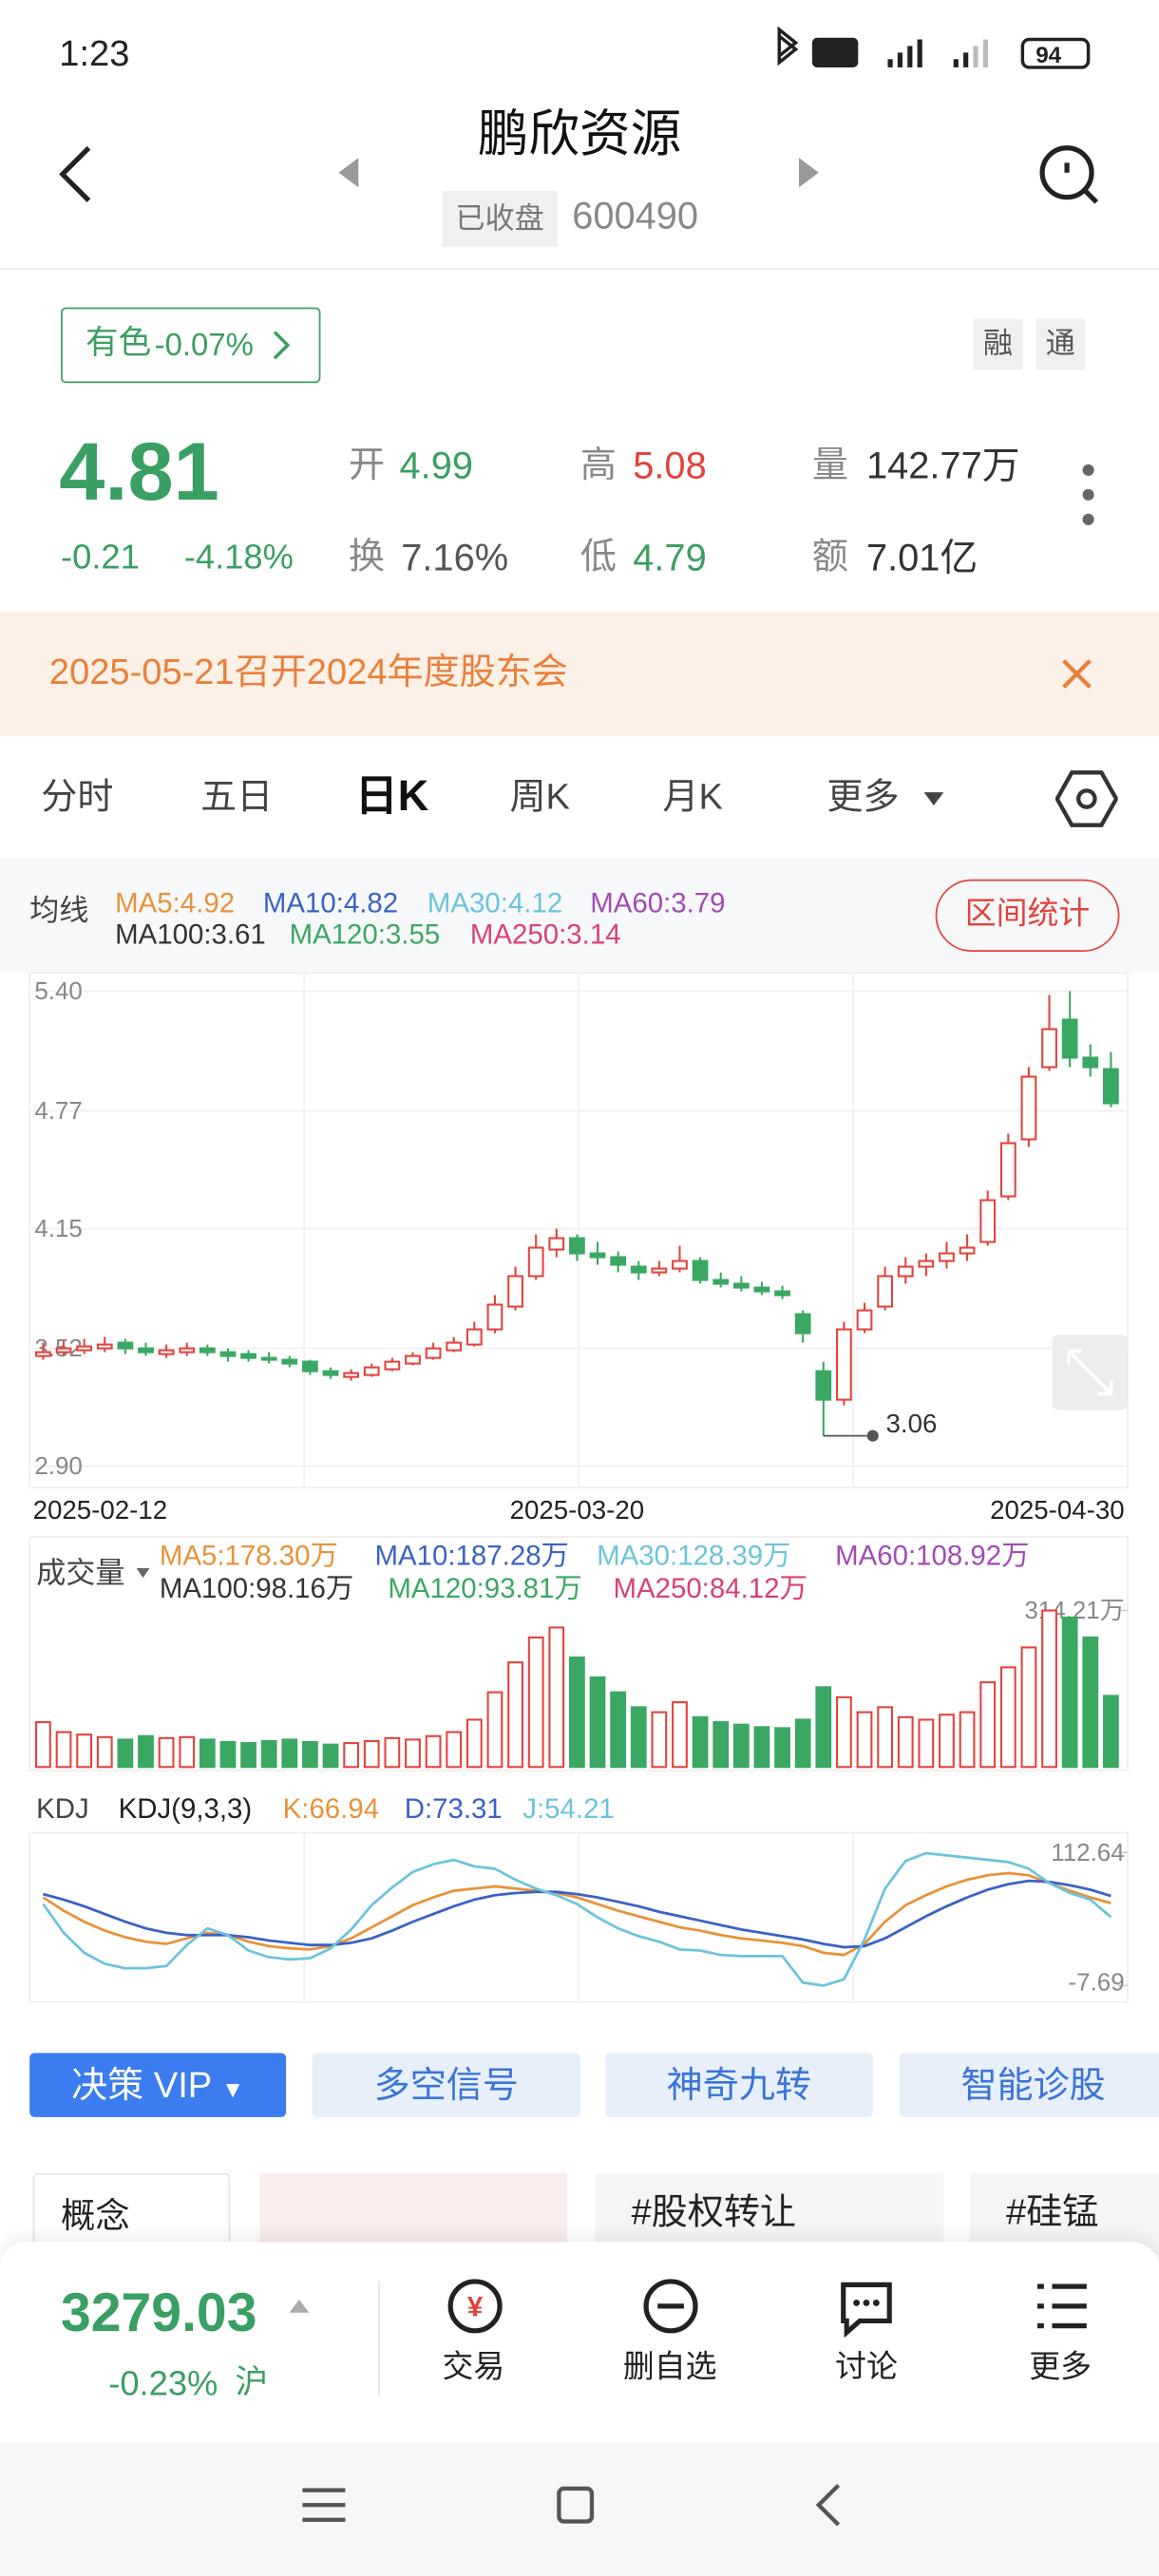 The width and height of the screenshot is (1159, 2576). I want to click on sector-change: -0.07%, so click(204, 346).